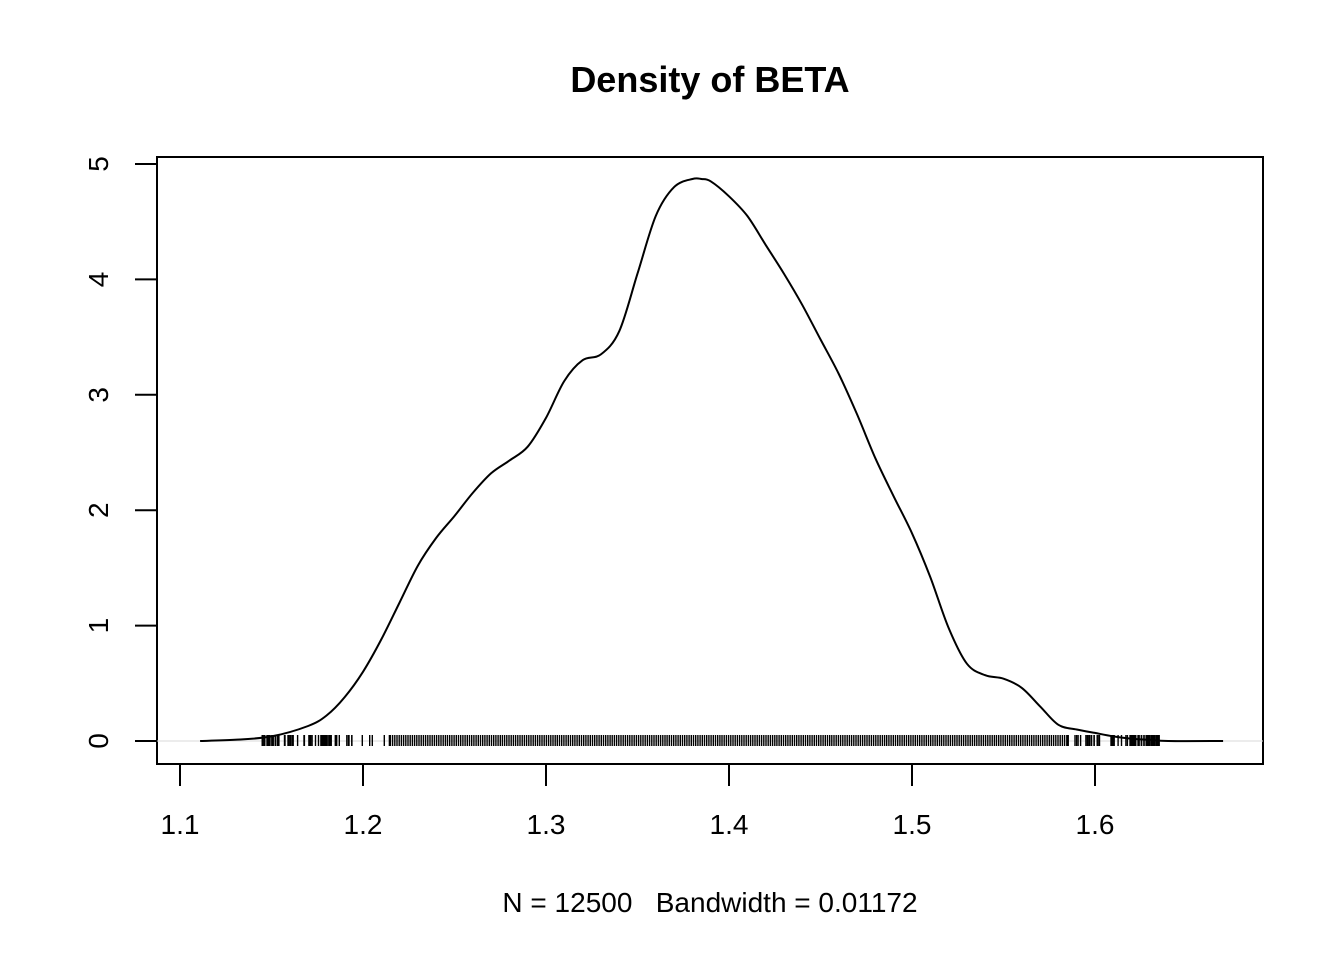  Describe the element at coordinates (180, 824) in the screenshot. I see `x-tick-label: 1.1` at that location.